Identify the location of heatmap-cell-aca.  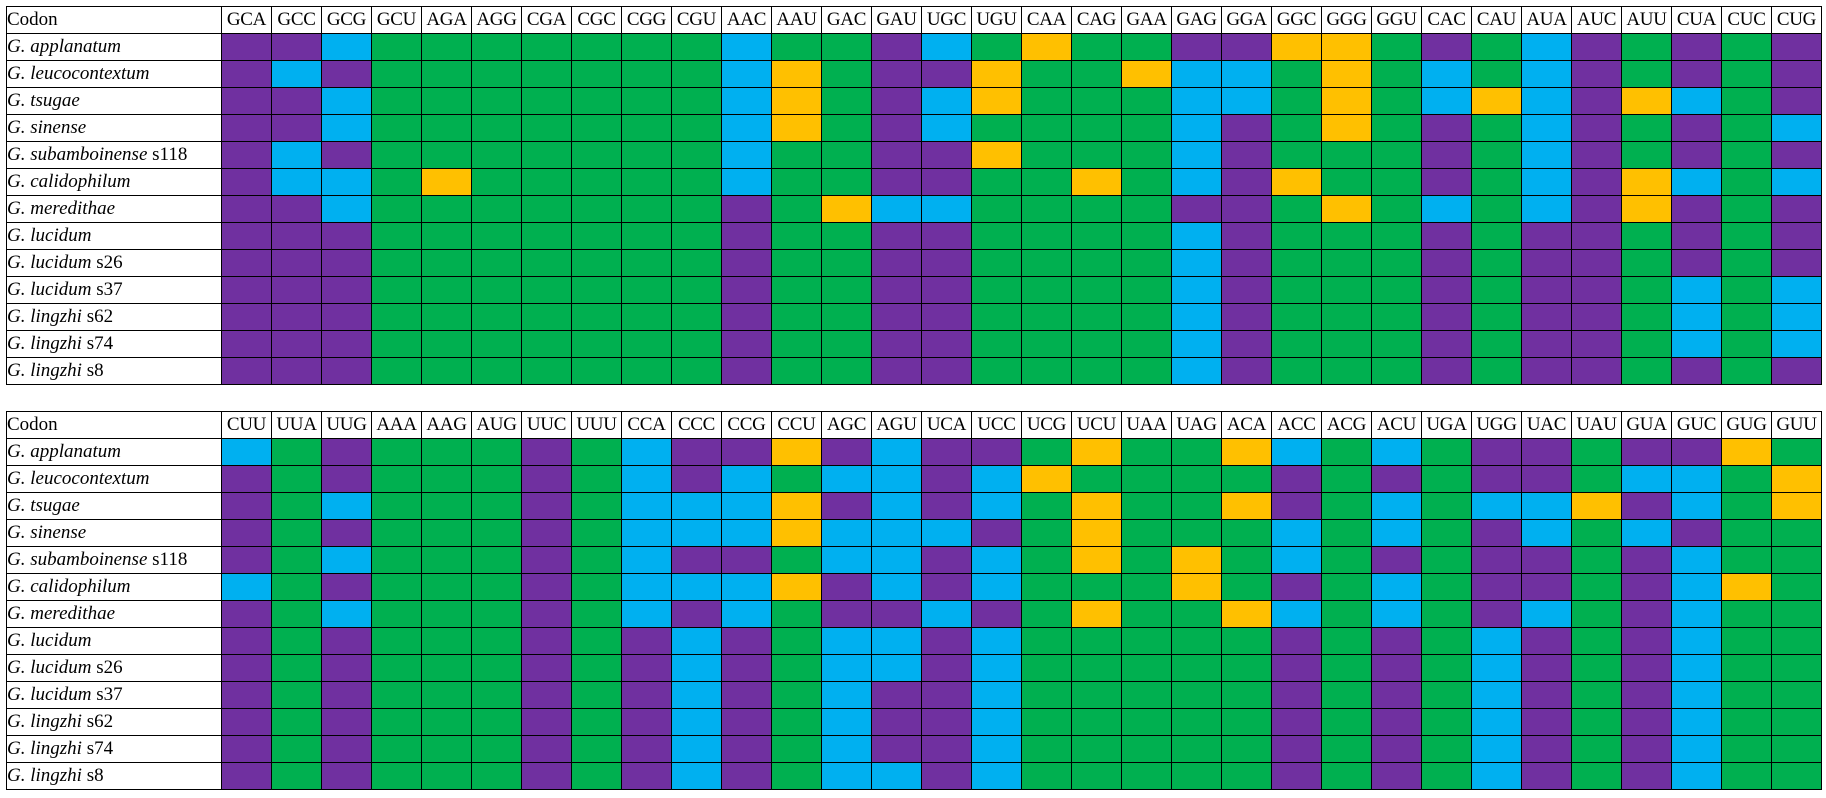
(1246, 776).